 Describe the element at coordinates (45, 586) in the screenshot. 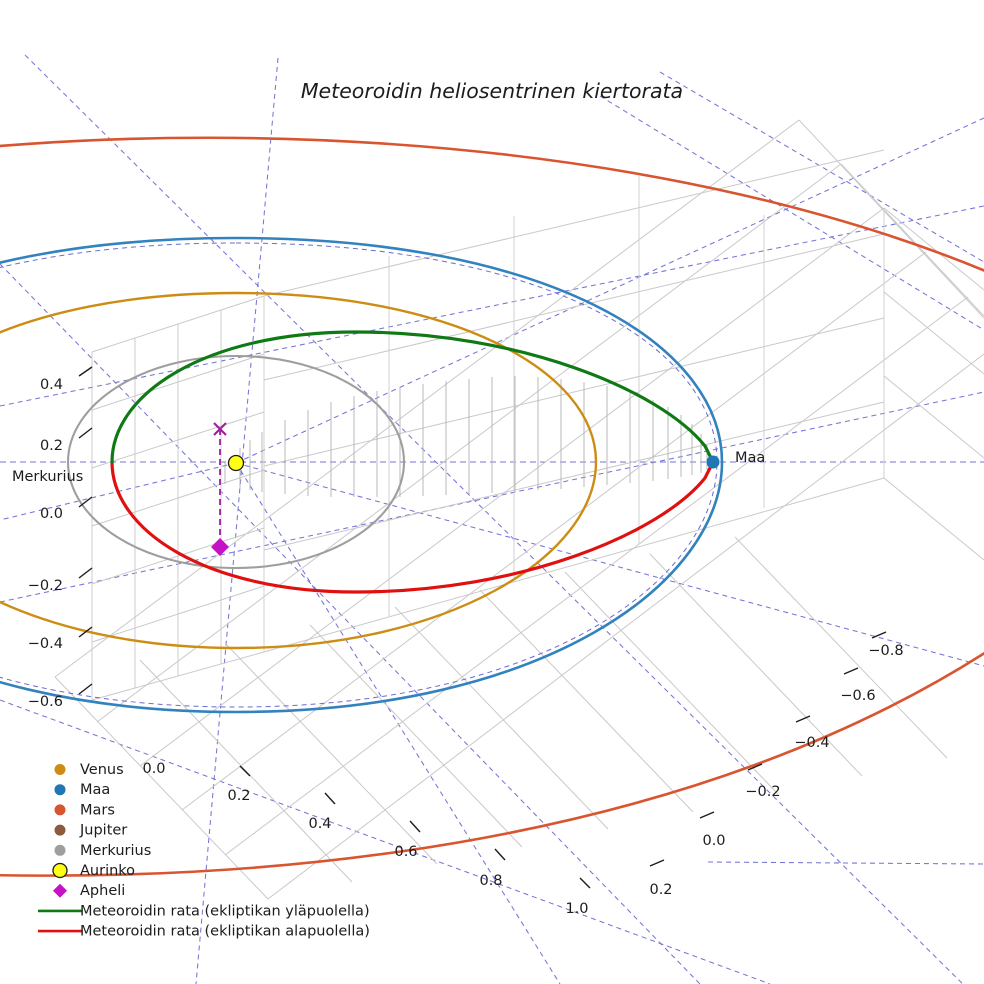

I see `y-axis-tick-3: −0.2` at that location.